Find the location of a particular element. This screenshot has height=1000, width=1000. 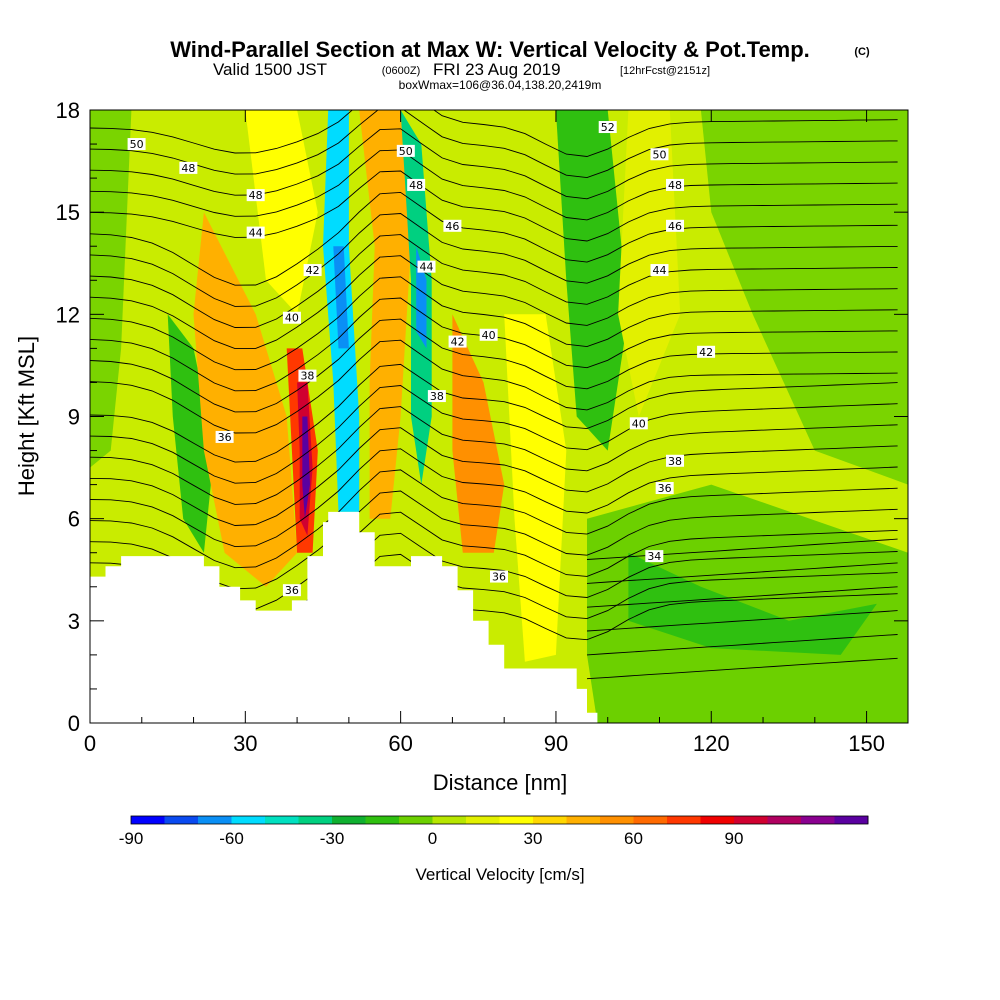

colorbar-tick-label: -90 is located at coordinates (131, 838).